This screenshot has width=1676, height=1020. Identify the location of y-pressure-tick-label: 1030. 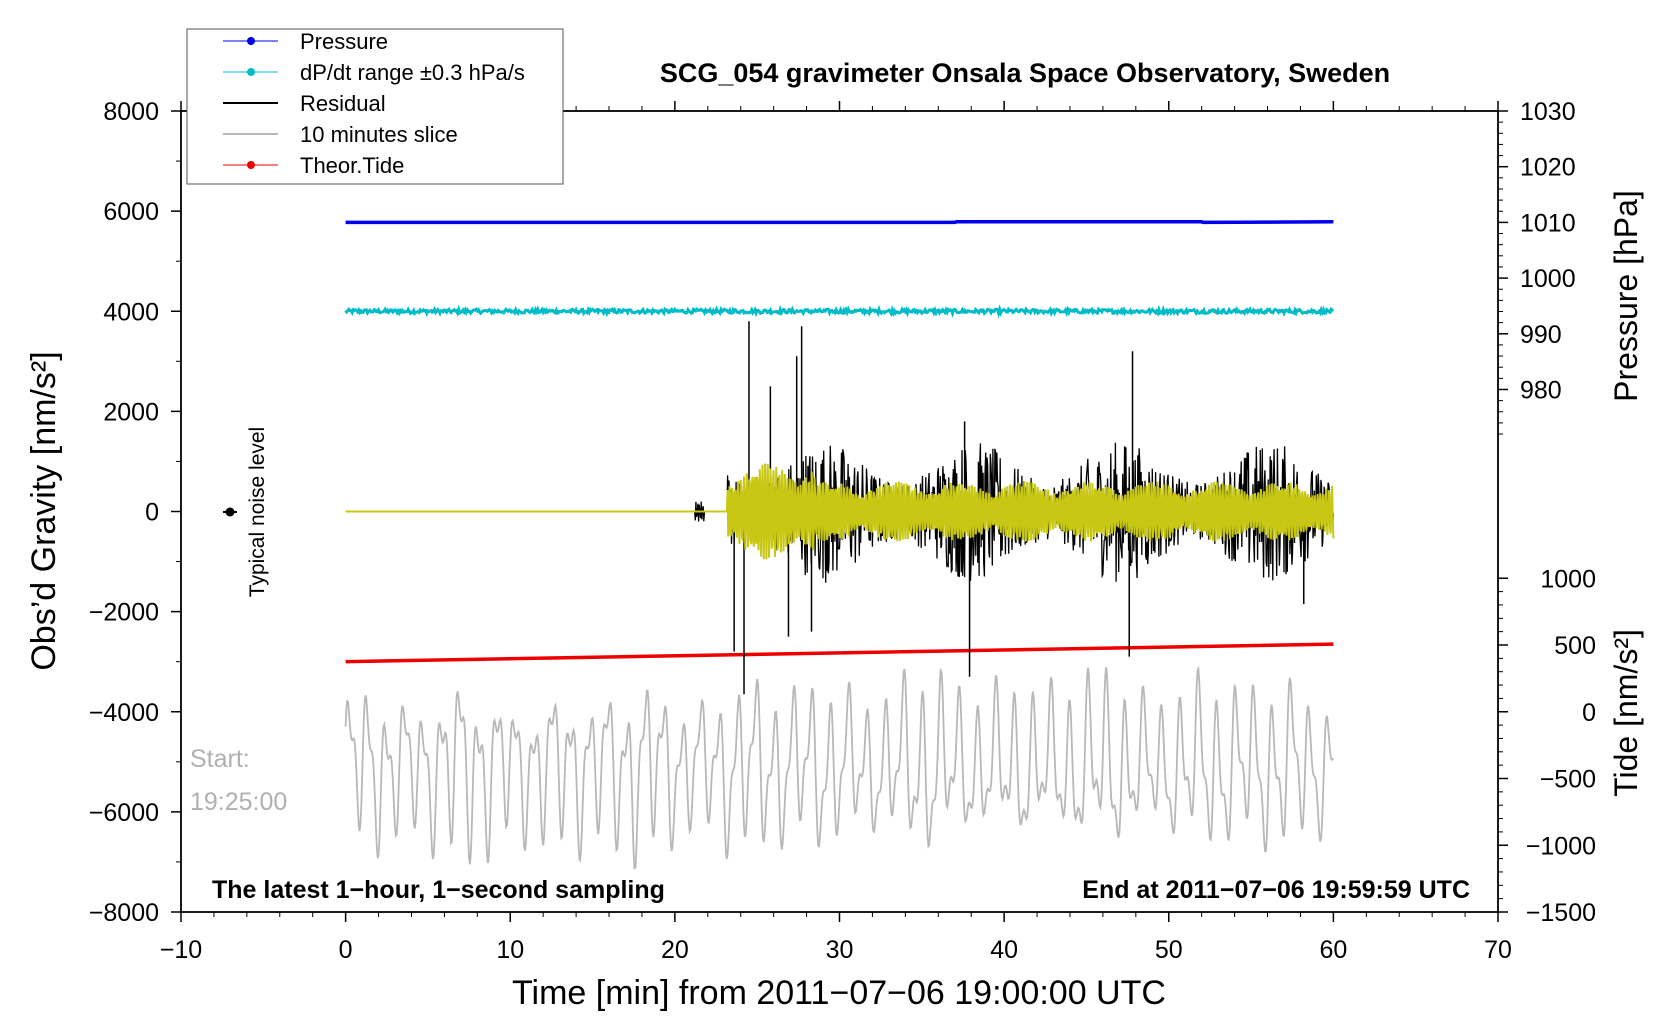
(1548, 112).